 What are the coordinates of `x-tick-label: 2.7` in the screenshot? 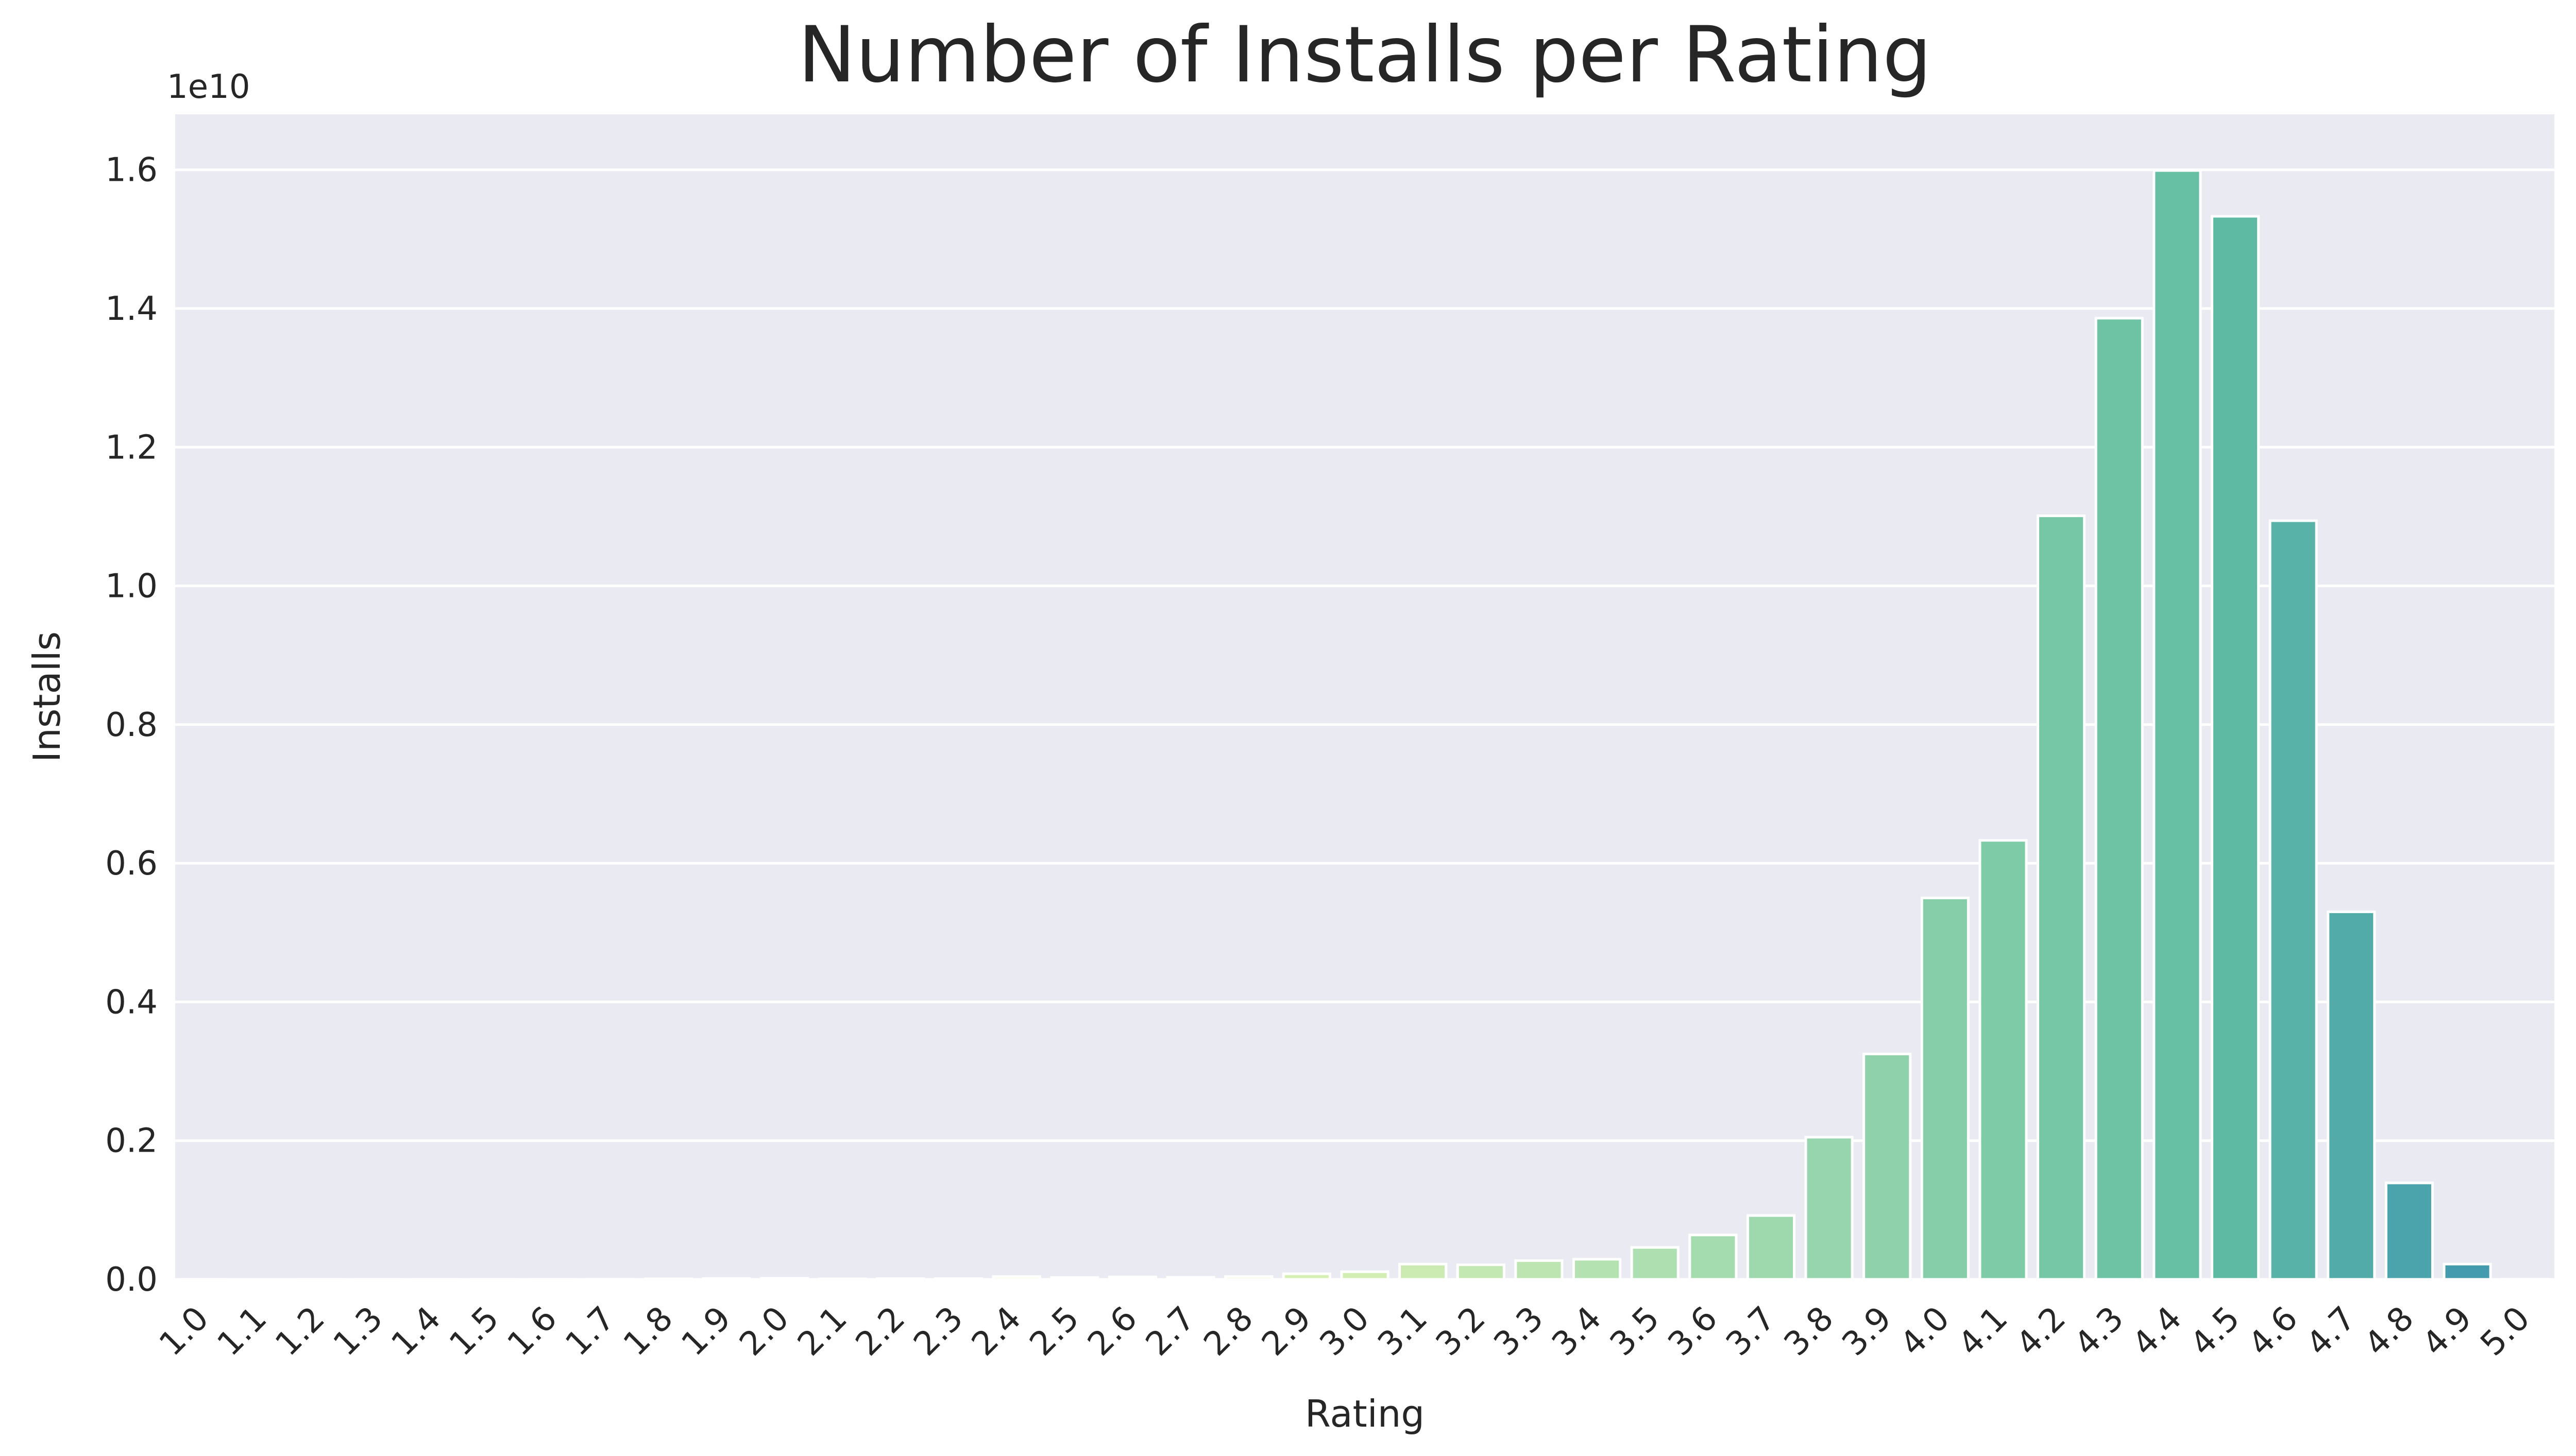 It's located at (1170, 1331).